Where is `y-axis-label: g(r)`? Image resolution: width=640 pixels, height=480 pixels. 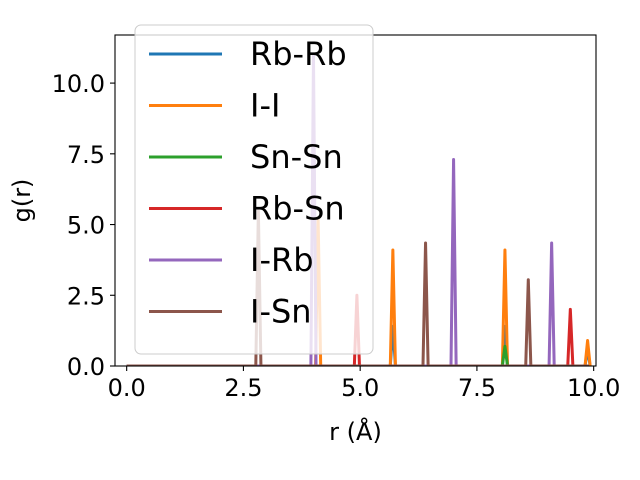 y-axis-label: g(r) is located at coordinates (22, 201).